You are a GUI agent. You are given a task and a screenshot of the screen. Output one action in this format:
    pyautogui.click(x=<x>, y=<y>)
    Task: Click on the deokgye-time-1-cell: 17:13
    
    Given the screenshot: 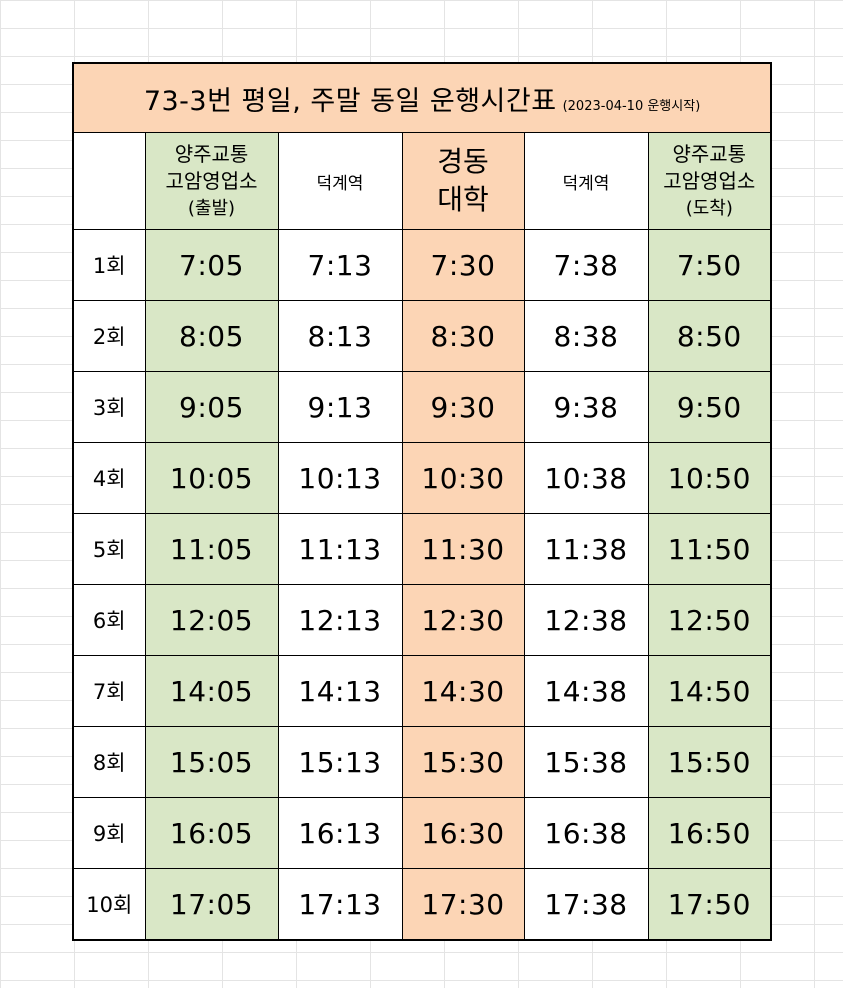 What is the action you would take?
    pyautogui.click(x=340, y=904)
    